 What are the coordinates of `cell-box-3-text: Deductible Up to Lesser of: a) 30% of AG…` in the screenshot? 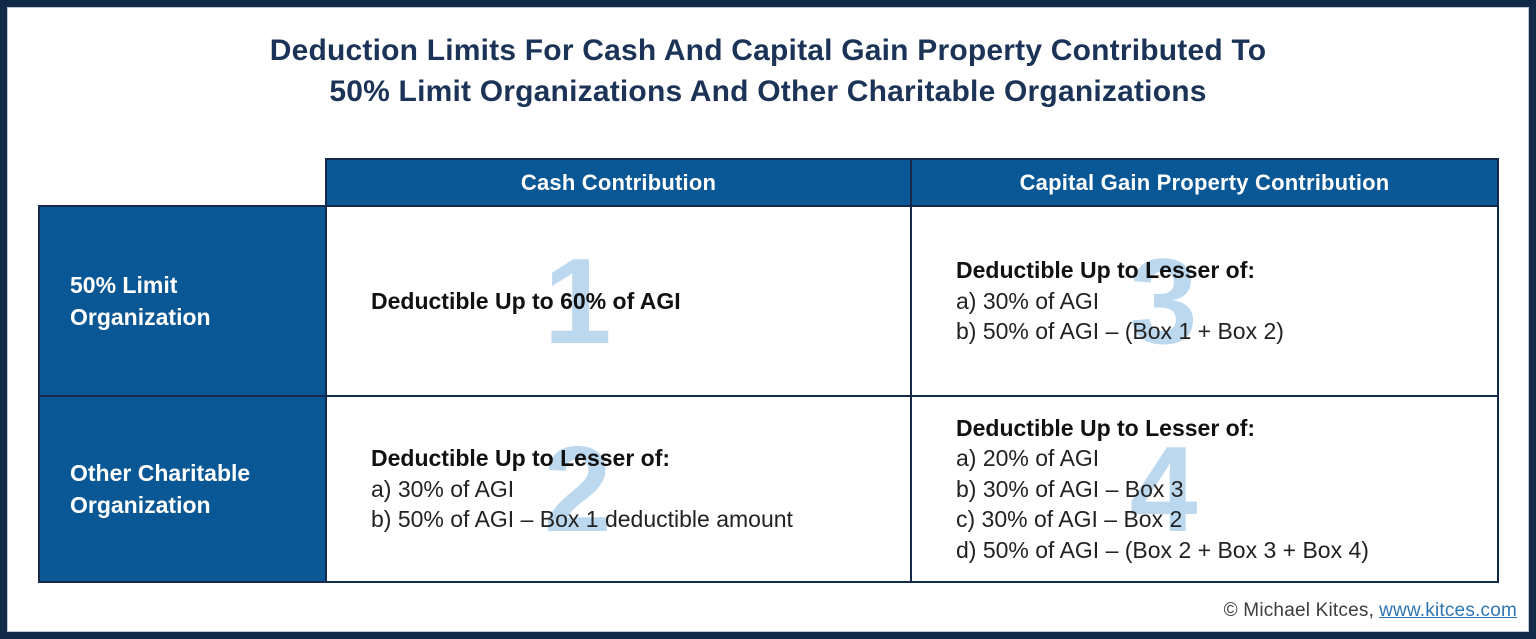 It's located at (1218, 301).